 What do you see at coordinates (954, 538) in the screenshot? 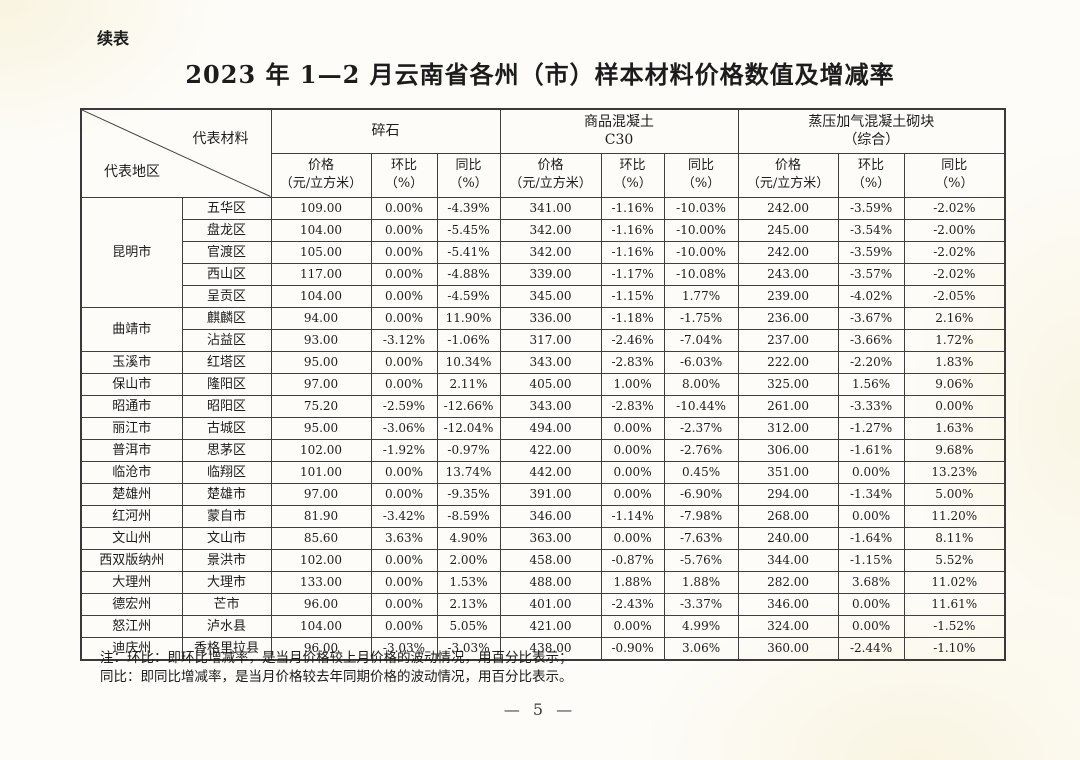
I see `value-cell: 8.11%` at bounding box center [954, 538].